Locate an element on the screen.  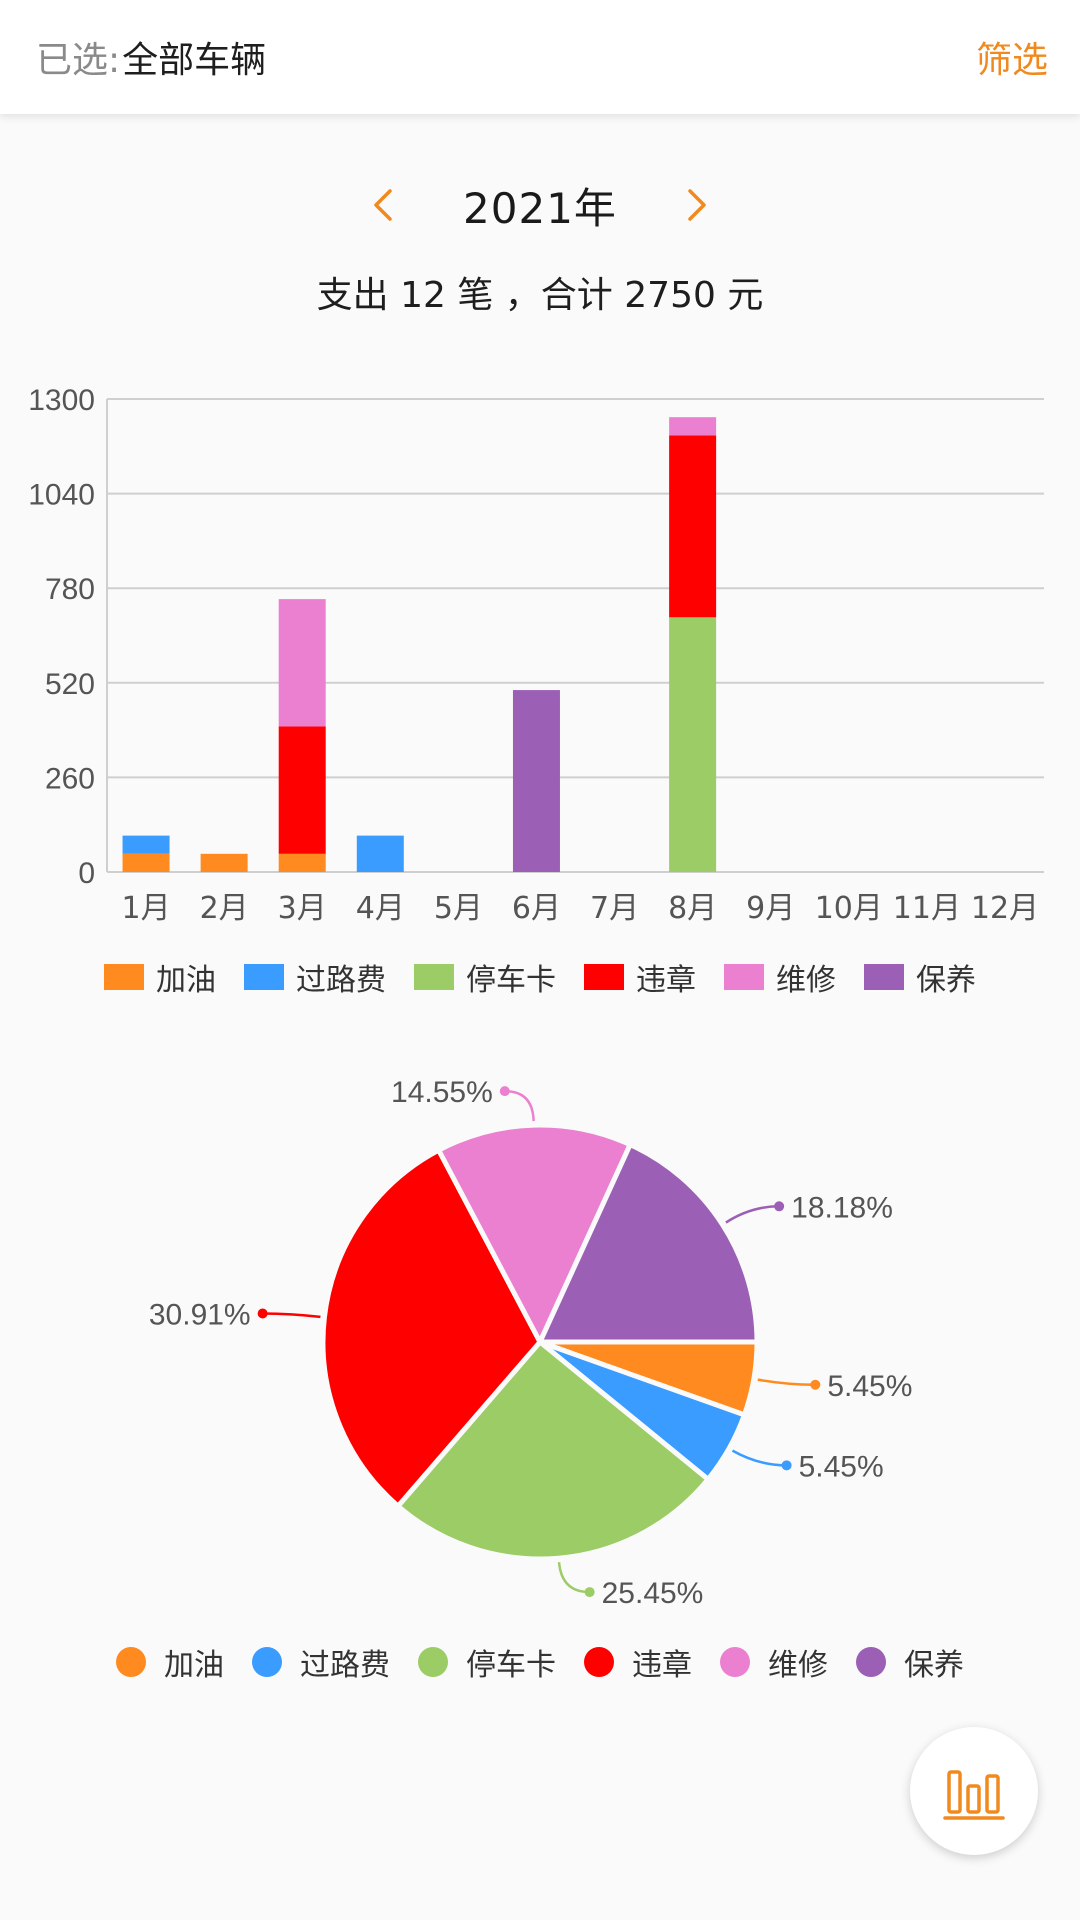
x-tick-label: 4月 is located at coordinates (380, 908).